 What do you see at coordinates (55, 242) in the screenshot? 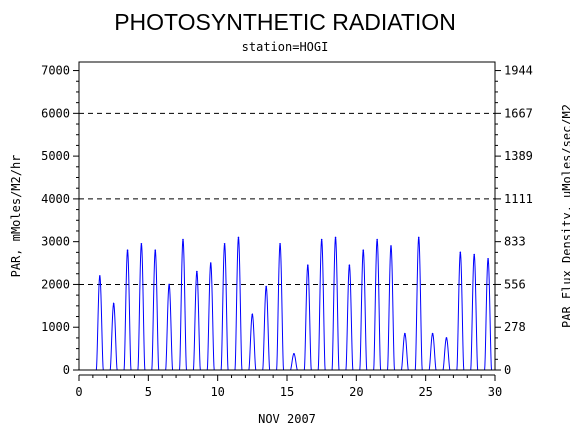
I see `y-tick-label-left: 3000` at bounding box center [55, 242].